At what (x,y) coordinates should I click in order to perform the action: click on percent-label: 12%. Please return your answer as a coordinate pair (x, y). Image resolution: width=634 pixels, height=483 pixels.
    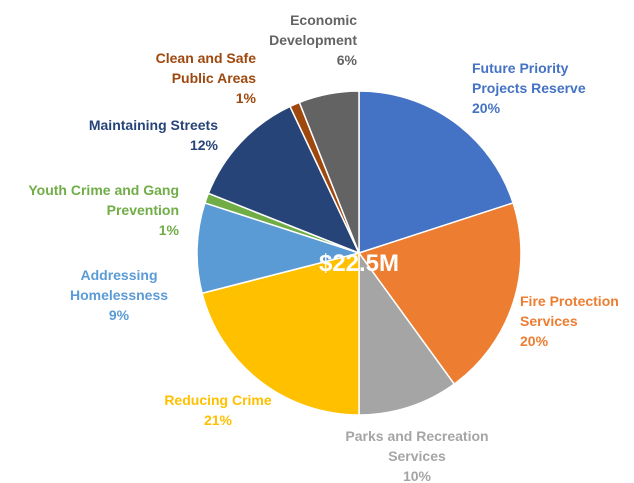
    Looking at the image, I should click on (203, 145).